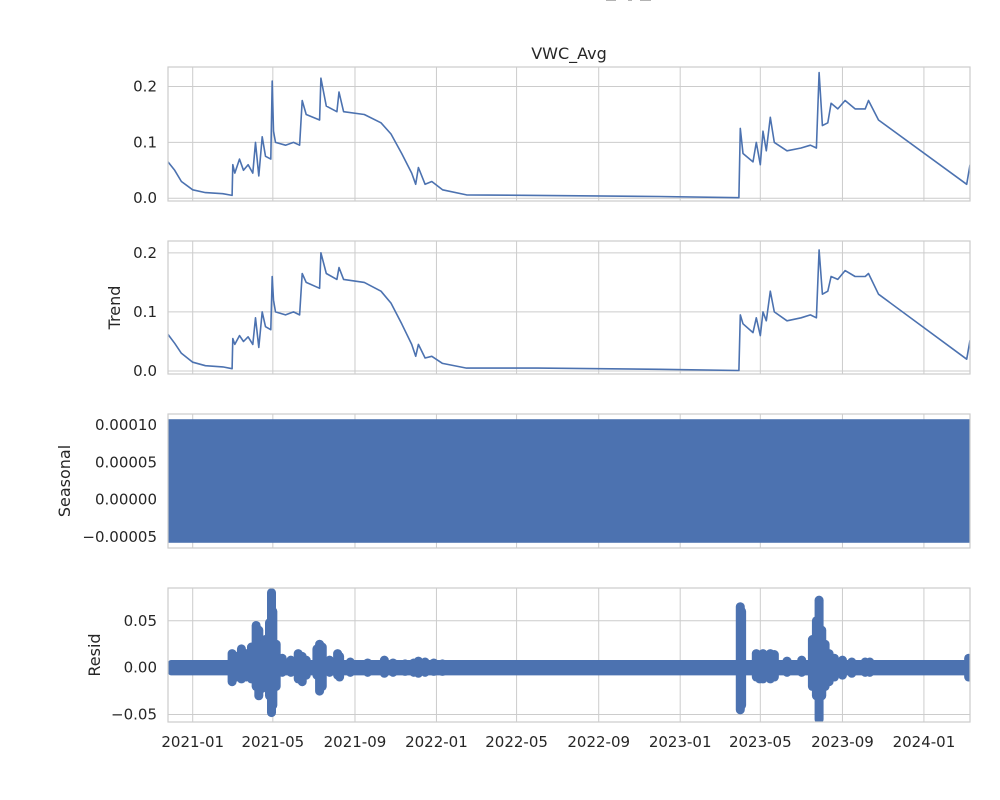 The image size is (1000, 800). Describe the element at coordinates (119, 537) in the screenshot. I see `y-tick-label: −0.00005` at that location.